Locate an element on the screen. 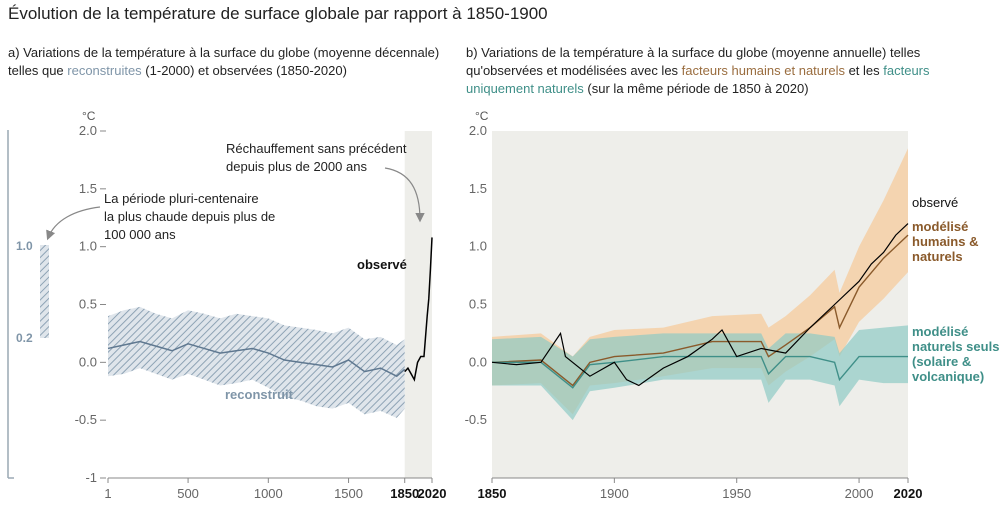 The height and width of the screenshot is (519, 1000). panel-a-subtitle-text-end: (1-2000) et observées (1850-2020) is located at coordinates (244, 70).